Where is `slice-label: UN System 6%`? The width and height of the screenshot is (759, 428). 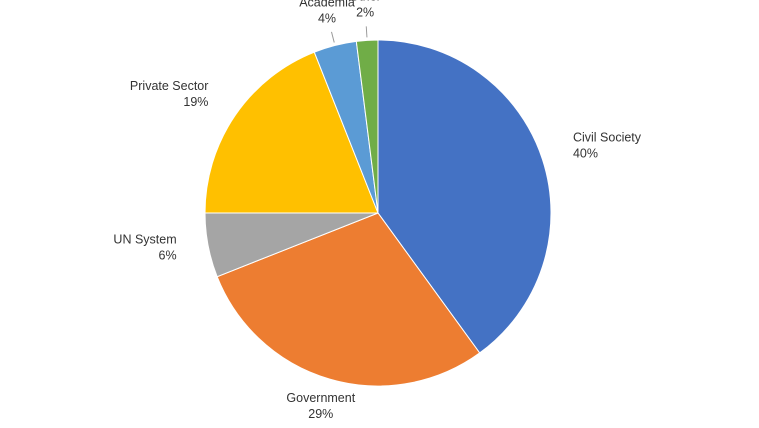 slice-label: UN System 6% is located at coordinates (144, 247).